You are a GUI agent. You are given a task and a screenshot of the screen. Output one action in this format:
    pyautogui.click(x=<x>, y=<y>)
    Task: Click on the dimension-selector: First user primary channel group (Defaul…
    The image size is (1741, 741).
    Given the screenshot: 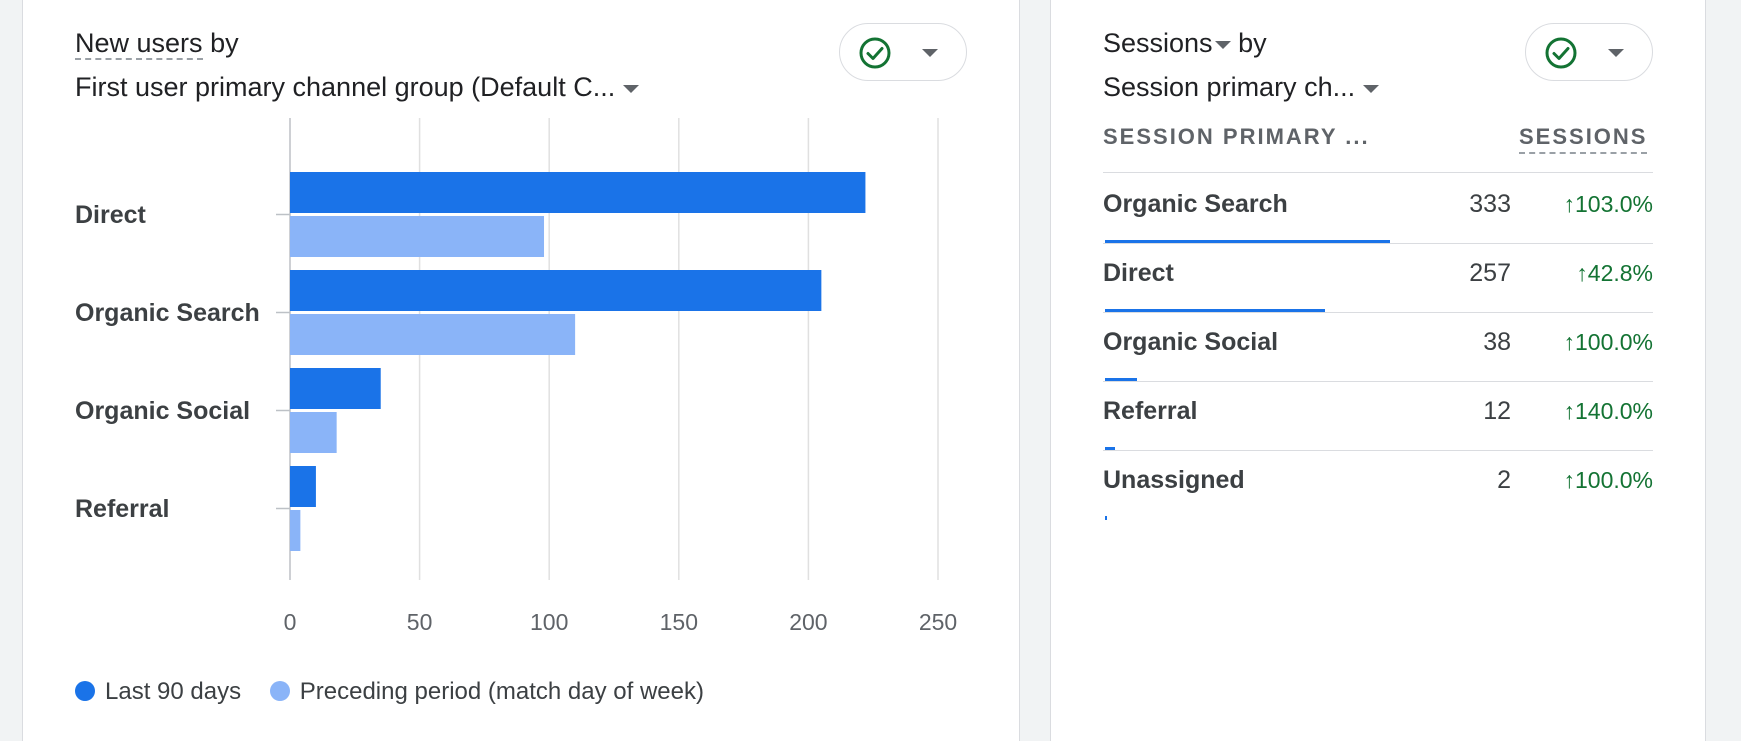 What is the action you would take?
    pyautogui.click(x=357, y=87)
    